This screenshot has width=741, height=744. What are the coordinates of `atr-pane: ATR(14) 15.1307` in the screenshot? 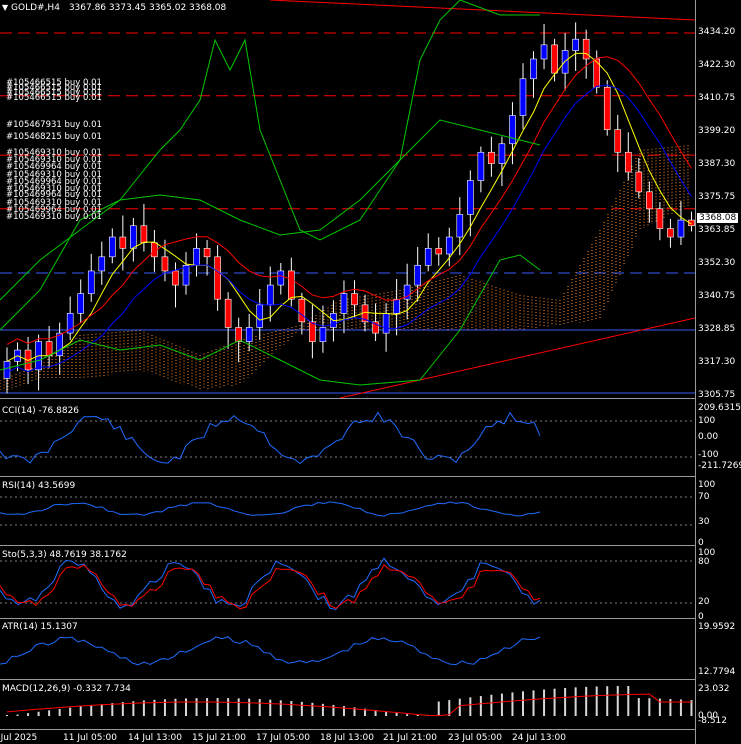 It's located at (347, 649).